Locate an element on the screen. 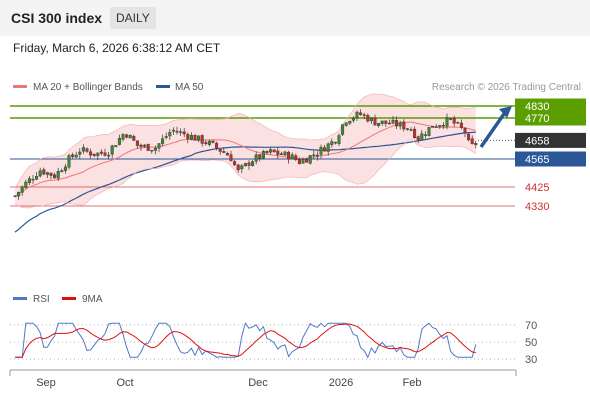  rsi-tick-label-50: 50 is located at coordinates (531, 343).